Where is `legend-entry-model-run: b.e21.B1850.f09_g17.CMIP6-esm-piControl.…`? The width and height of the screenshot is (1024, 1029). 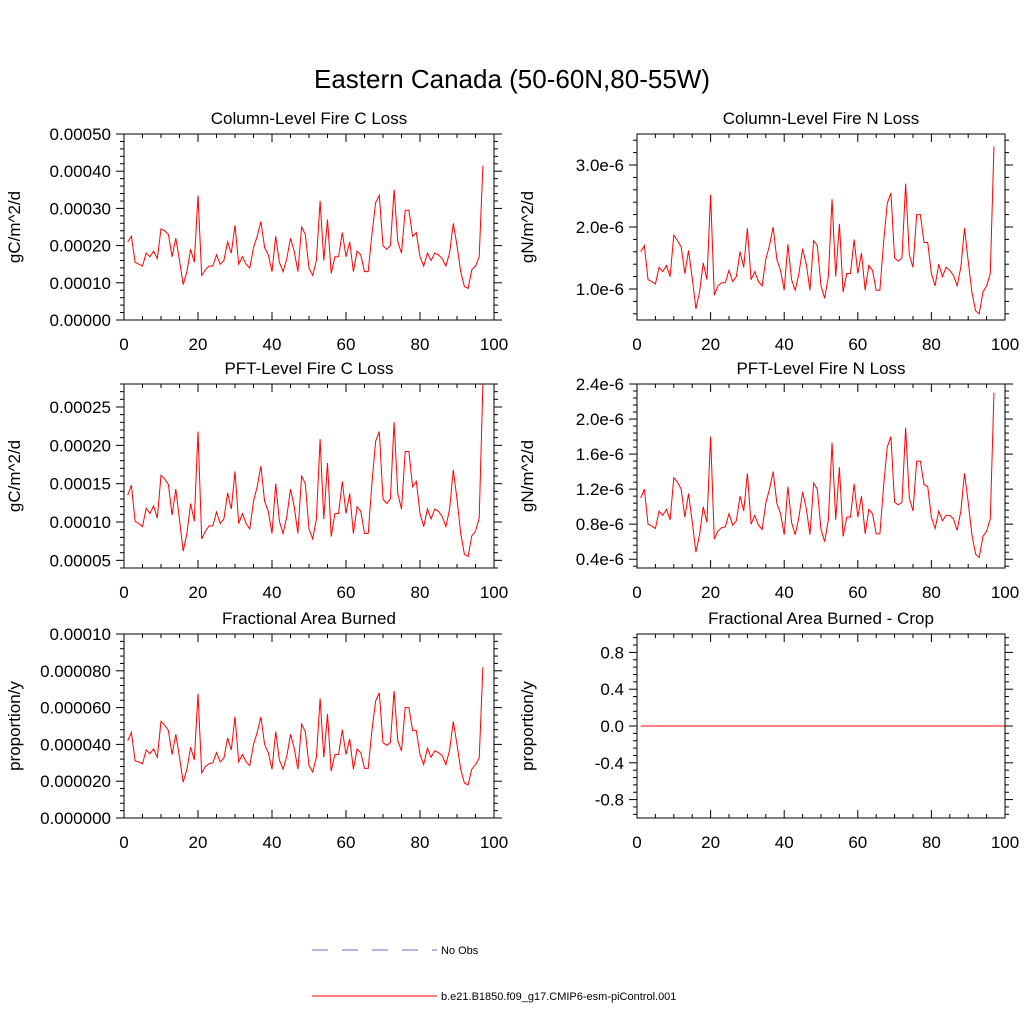
legend-entry-model-run: b.e21.B1850.f09_g17.CMIP6-esm-piControl.… is located at coordinates (494, 997).